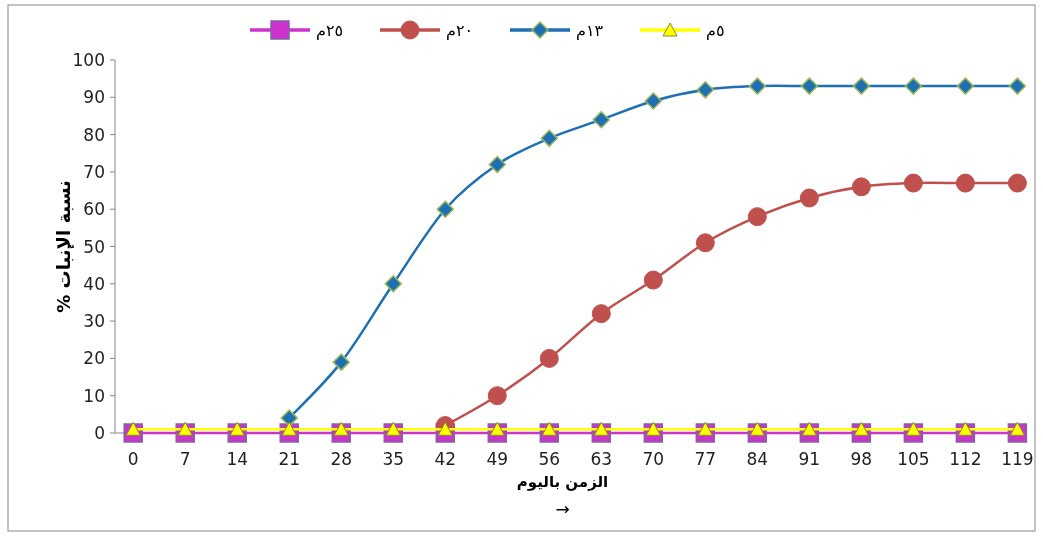 The height and width of the screenshot is (538, 1043). I want to click on y-tick-label: 20, so click(94, 358).